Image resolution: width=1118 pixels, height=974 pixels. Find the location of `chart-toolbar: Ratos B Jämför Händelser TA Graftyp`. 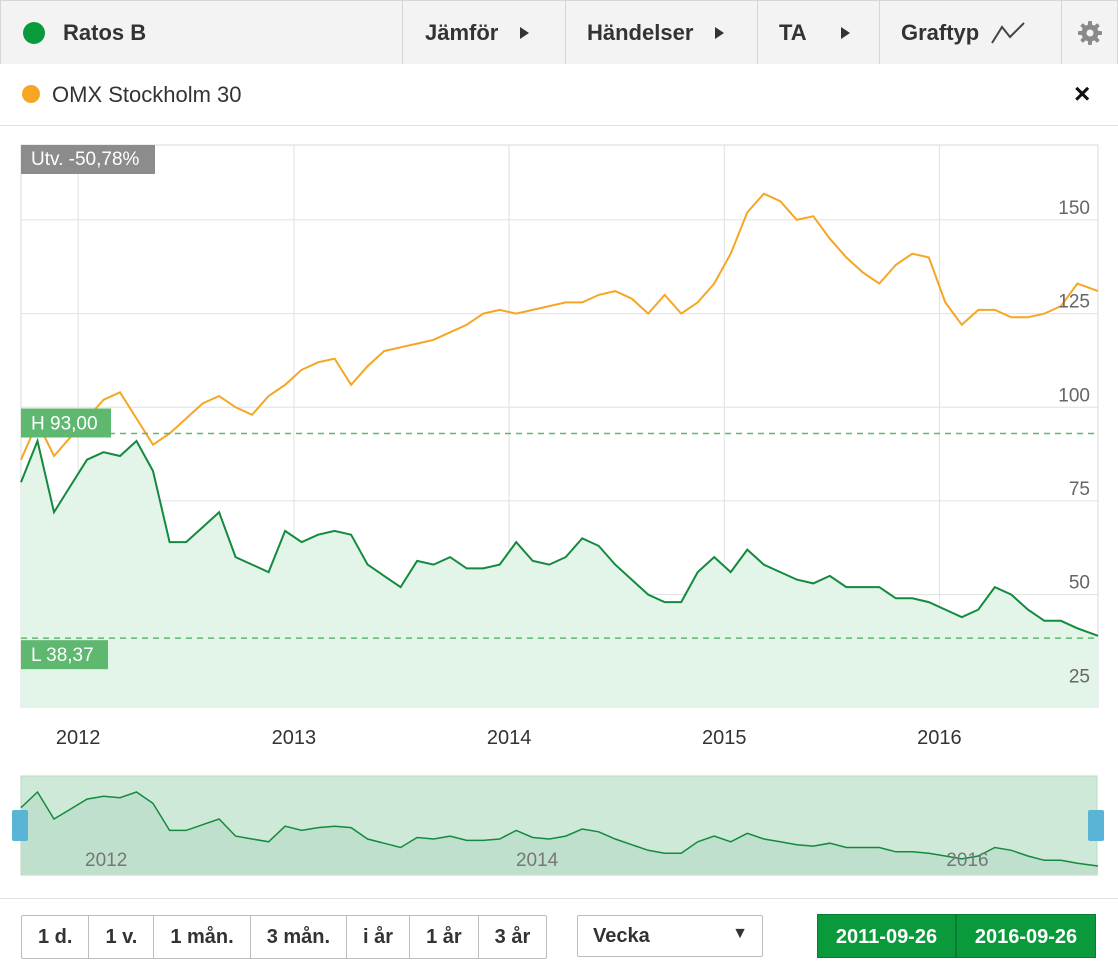

chart-toolbar: Ratos B Jämför Händelser TA Graftyp is located at coordinates (559, 32).